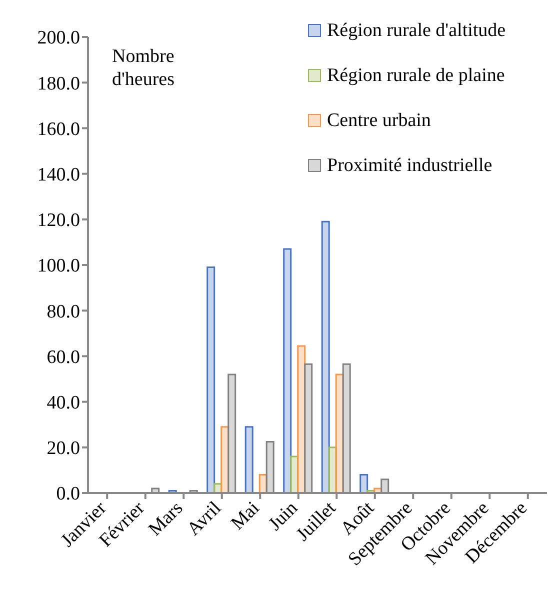 Image resolution: width=559 pixels, height=595 pixels. I want to click on y-tick-label: 100.0, so click(58, 266).